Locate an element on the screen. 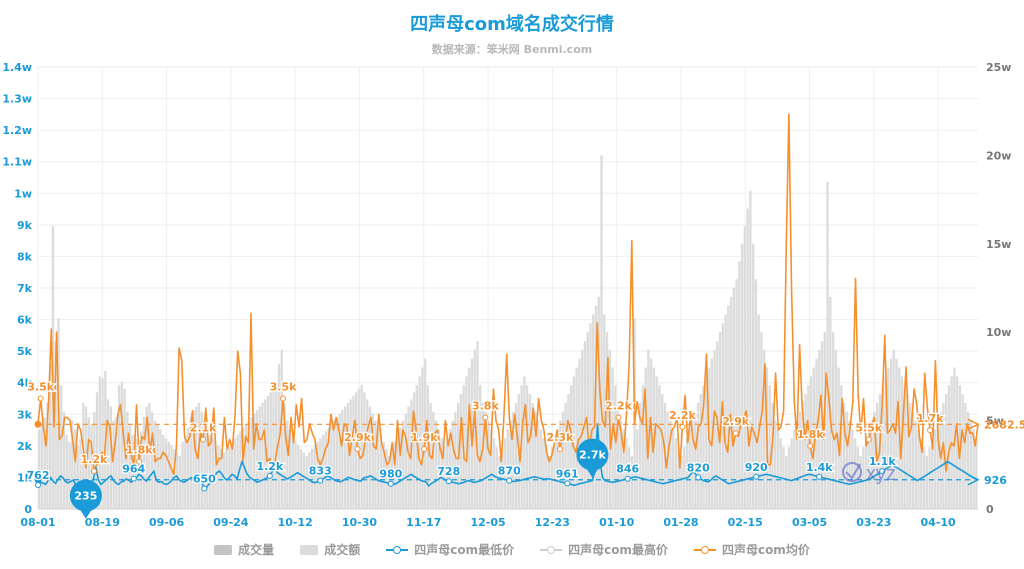 This screenshot has height=569, width=1024. y-left-tick-label: 0 is located at coordinates (28, 509).